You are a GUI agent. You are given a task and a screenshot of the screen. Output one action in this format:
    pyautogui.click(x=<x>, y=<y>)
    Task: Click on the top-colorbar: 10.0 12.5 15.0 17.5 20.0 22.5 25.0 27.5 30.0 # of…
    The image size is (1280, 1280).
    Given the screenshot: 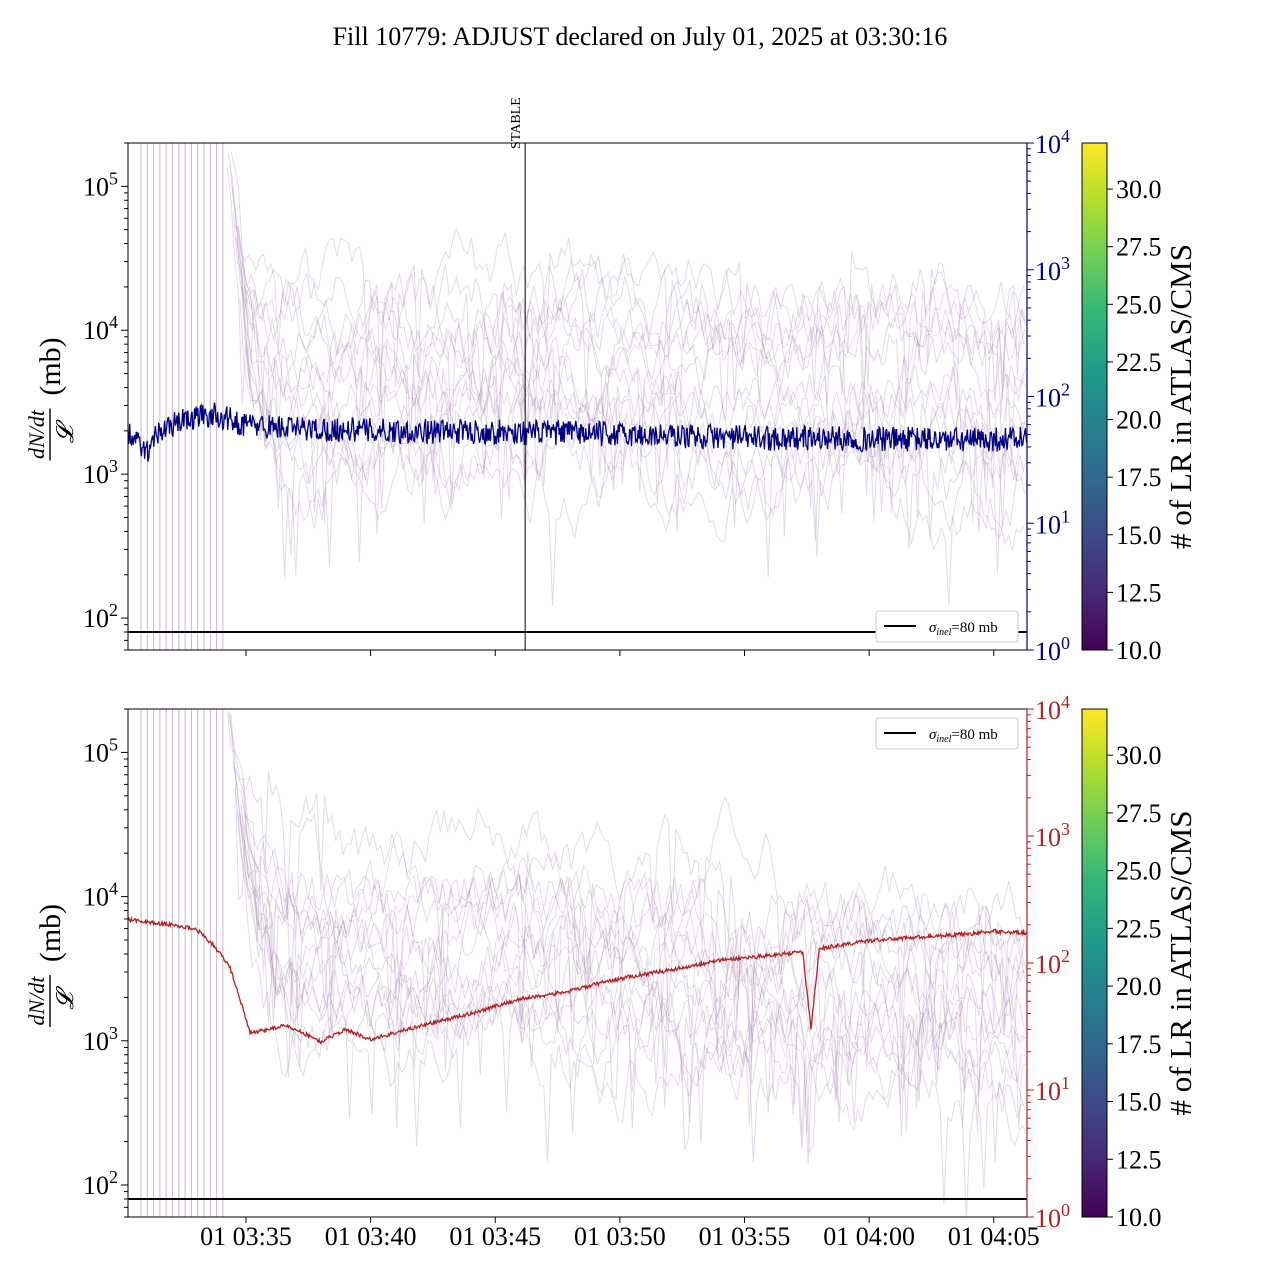 What is the action you would take?
    pyautogui.click(x=1139, y=403)
    